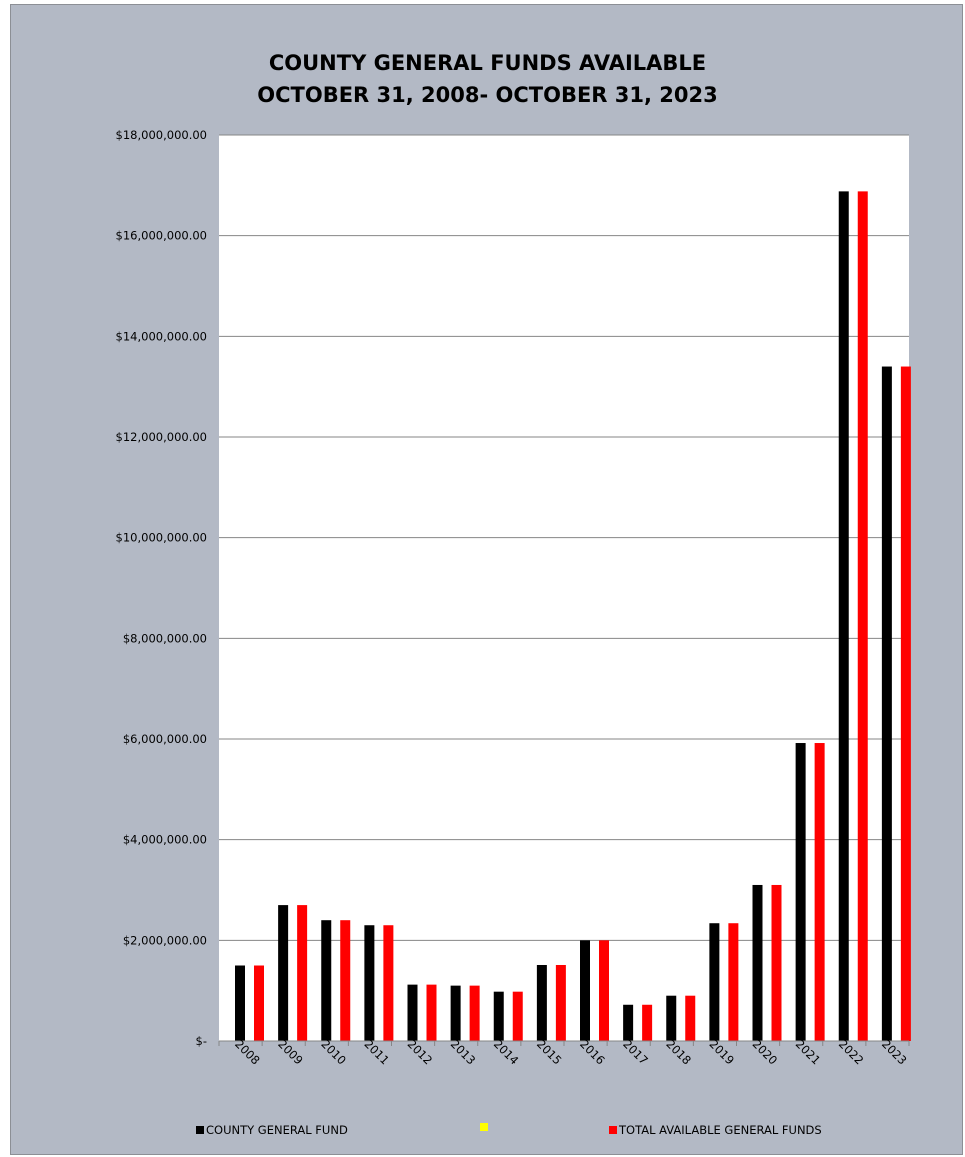 This screenshot has height=1157, width=965. What do you see at coordinates (165, 940) in the screenshot?
I see `y-tick-label: $2,000,000.00` at bounding box center [165, 940].